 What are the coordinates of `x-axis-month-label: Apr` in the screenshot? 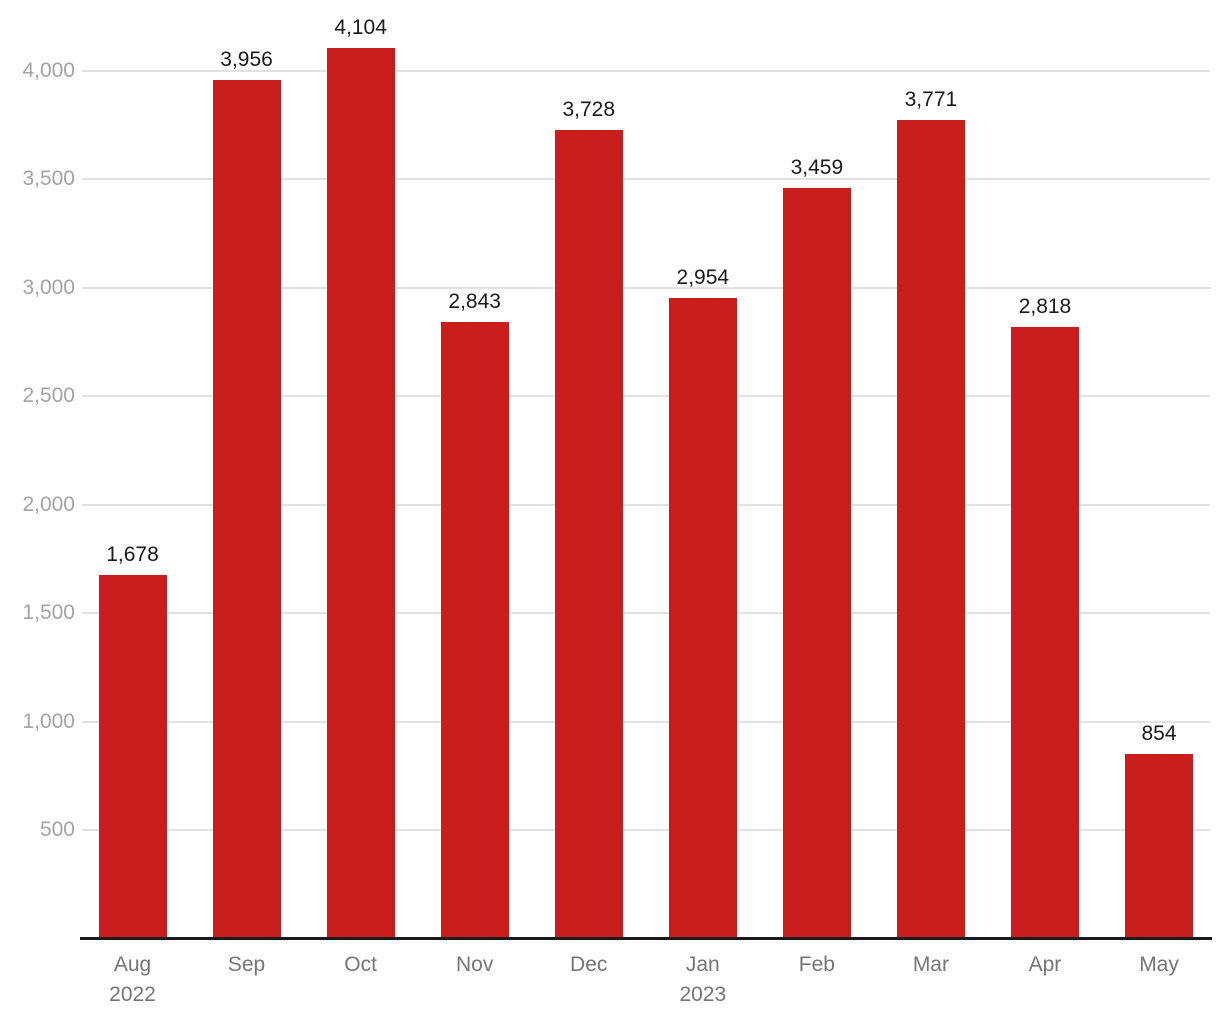 It's located at (1045, 964).